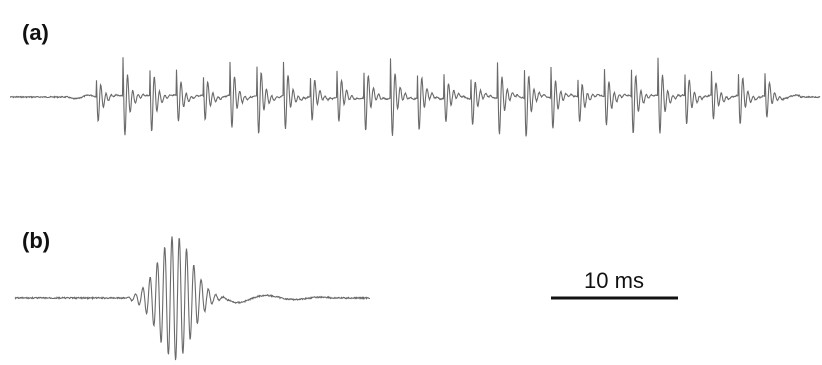 This screenshot has height=365, width=822. I want to click on scale-bar-label: 10 ms, so click(614, 280).